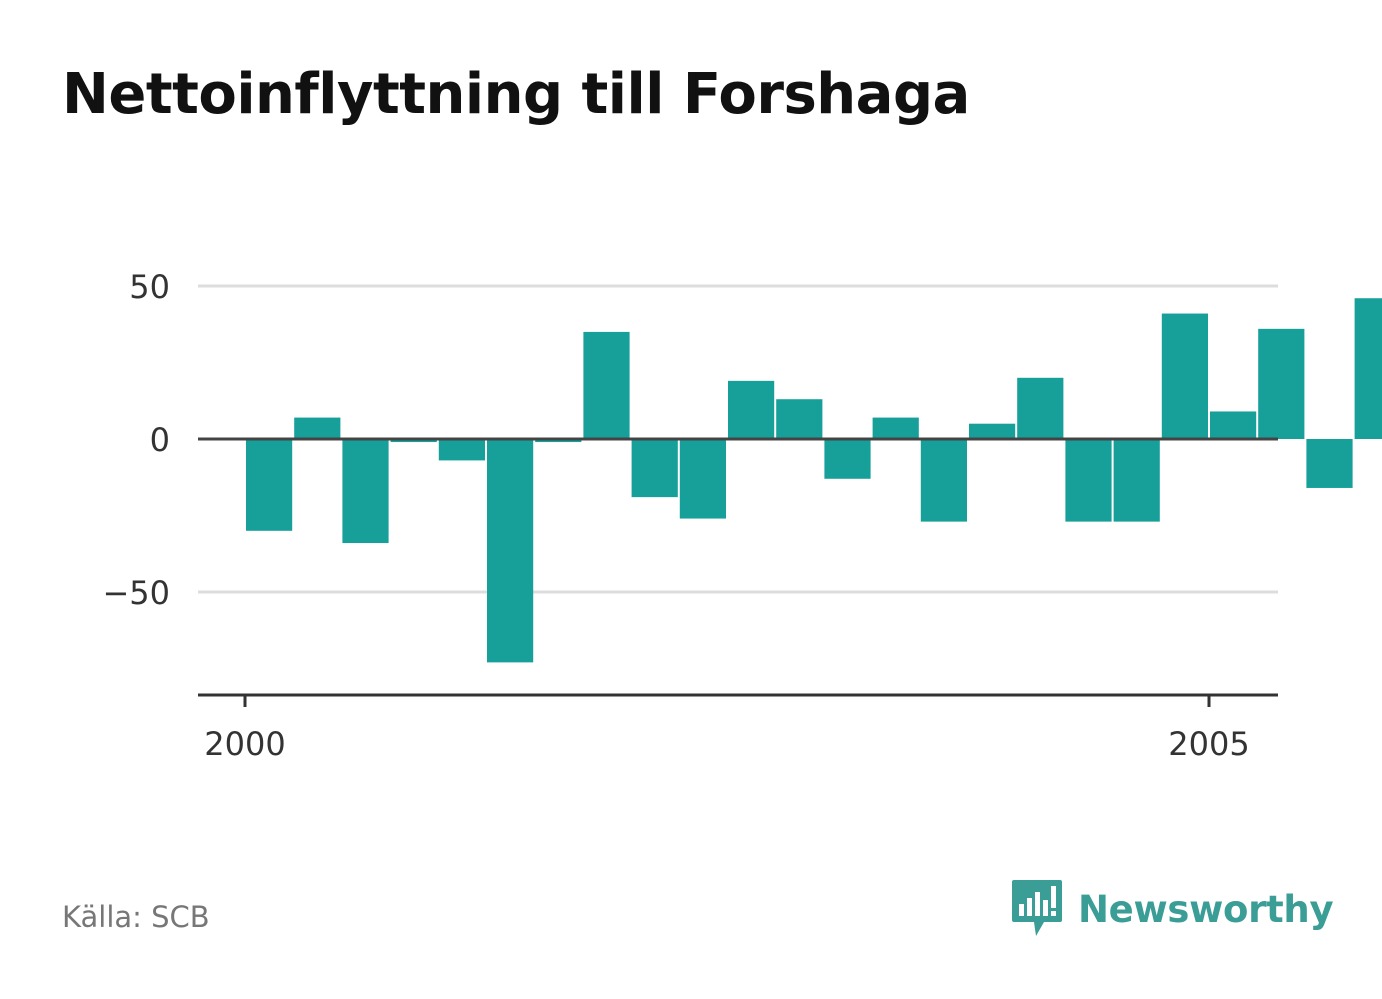  I want to click on y-tick-label: −50, so click(136, 593).